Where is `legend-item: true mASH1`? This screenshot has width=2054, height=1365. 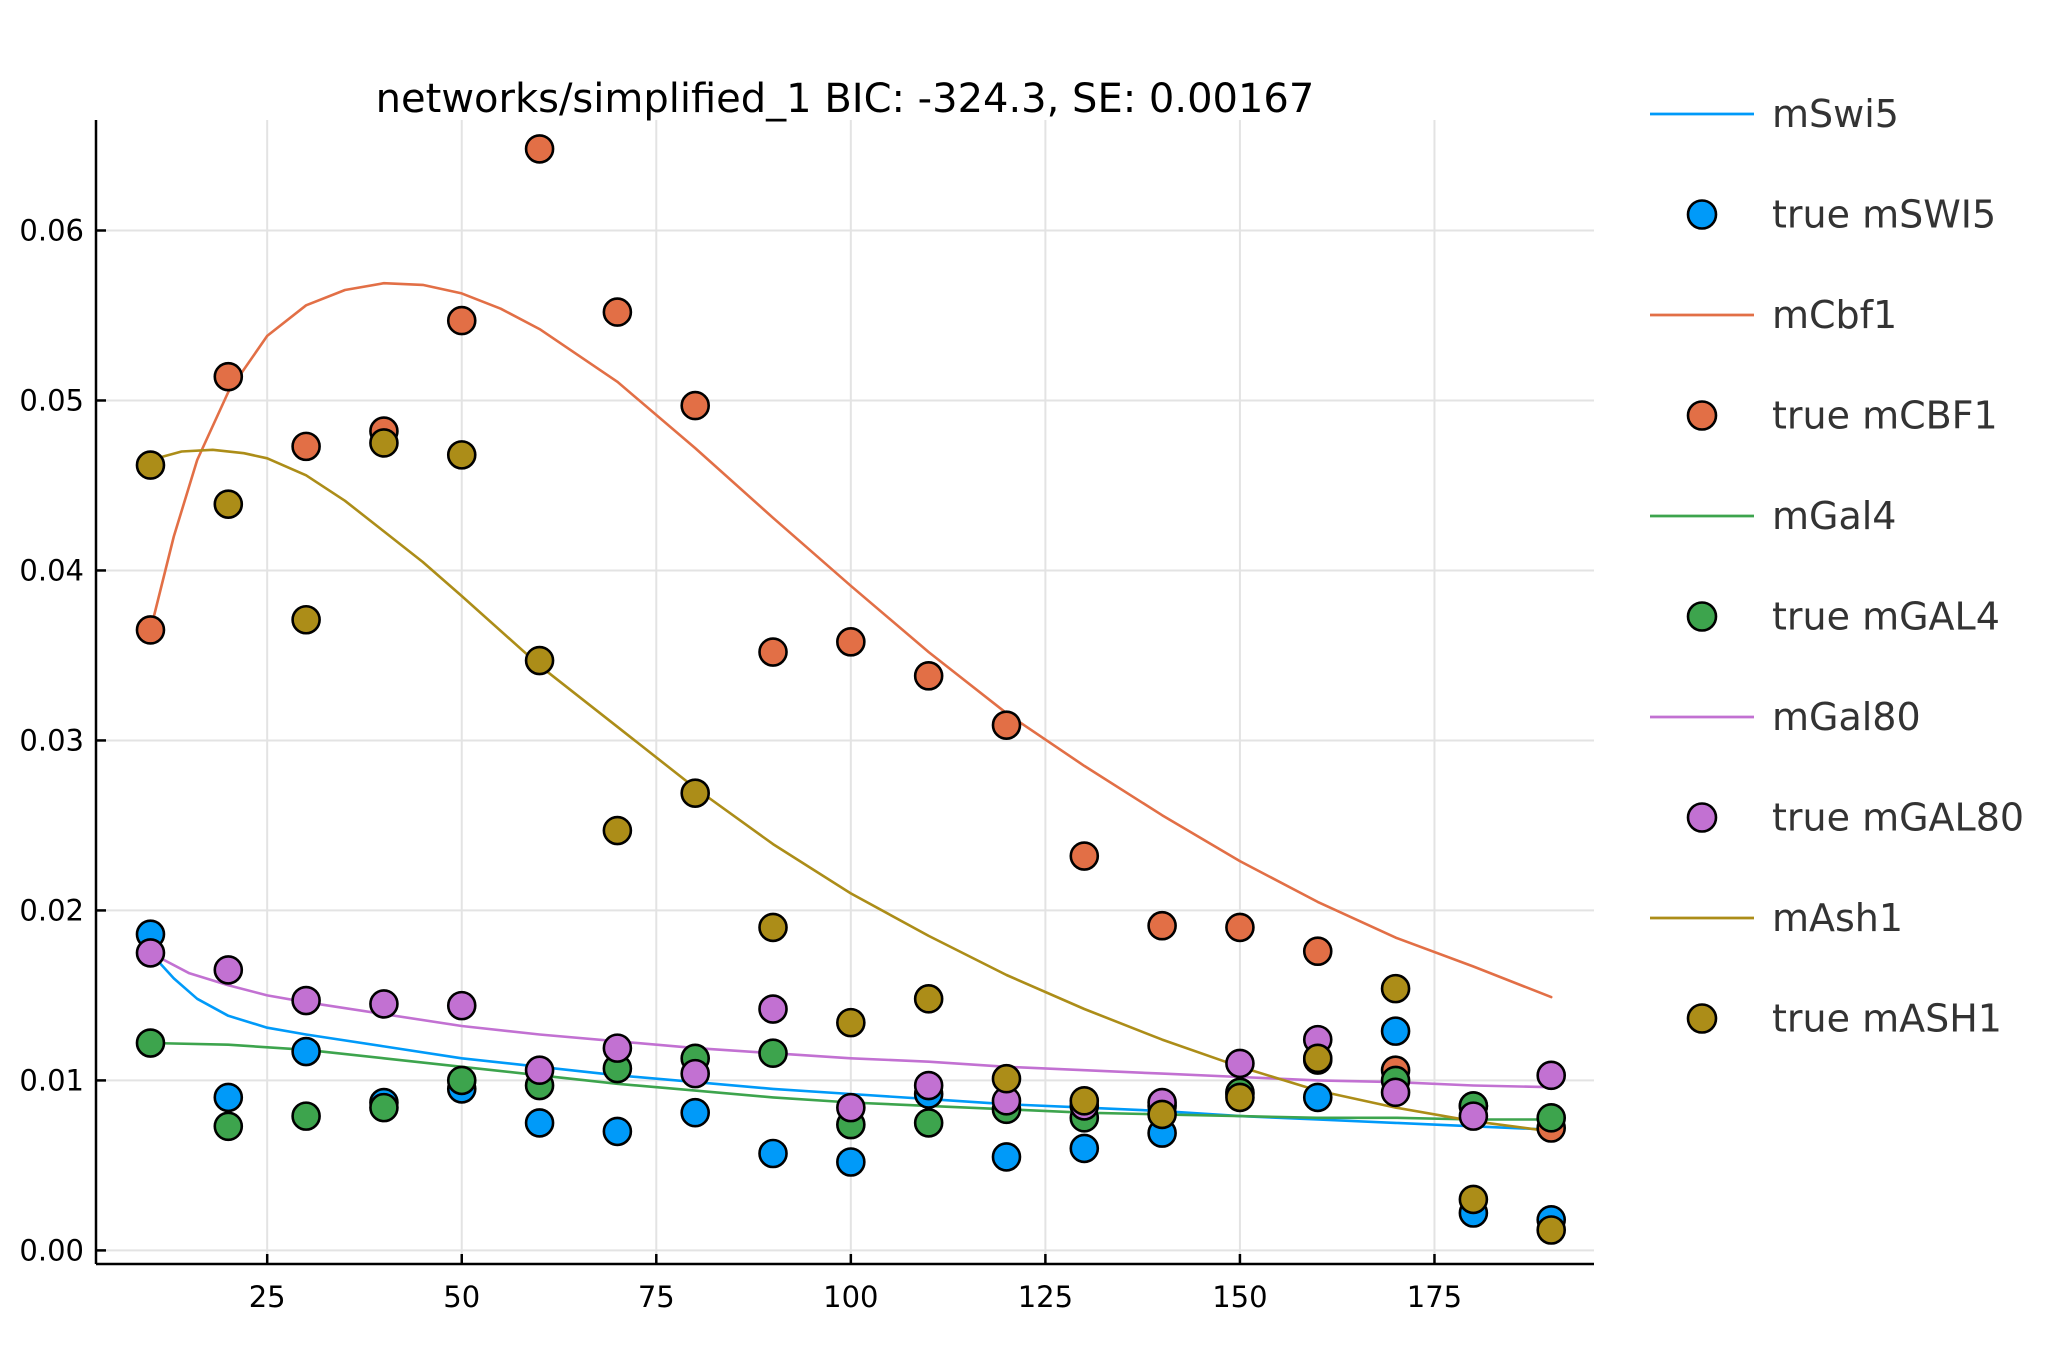 legend-item: true mASH1 is located at coordinates (1844, 1019).